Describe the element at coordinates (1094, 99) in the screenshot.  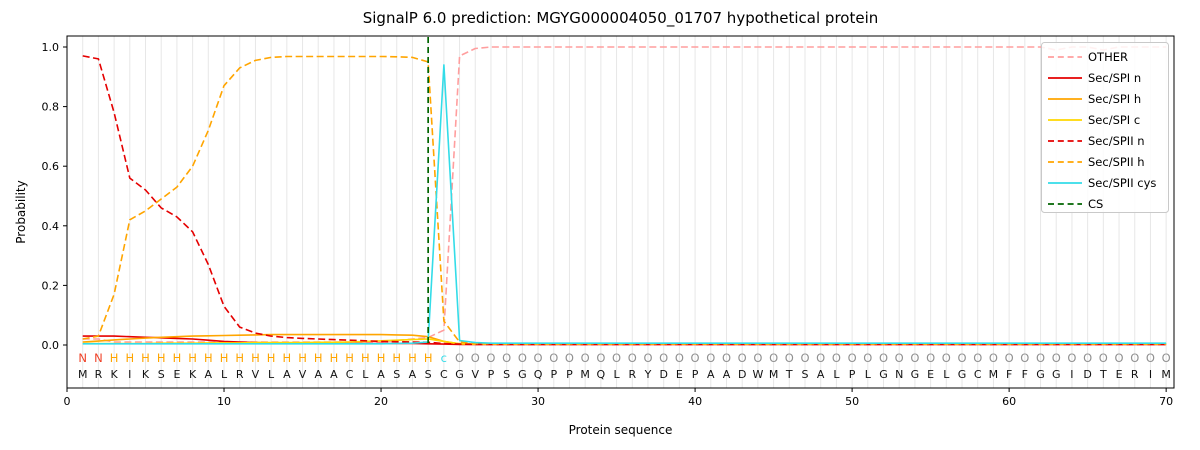
I see `legend-item-sec-spi-h: Sec/SPI h` at that location.